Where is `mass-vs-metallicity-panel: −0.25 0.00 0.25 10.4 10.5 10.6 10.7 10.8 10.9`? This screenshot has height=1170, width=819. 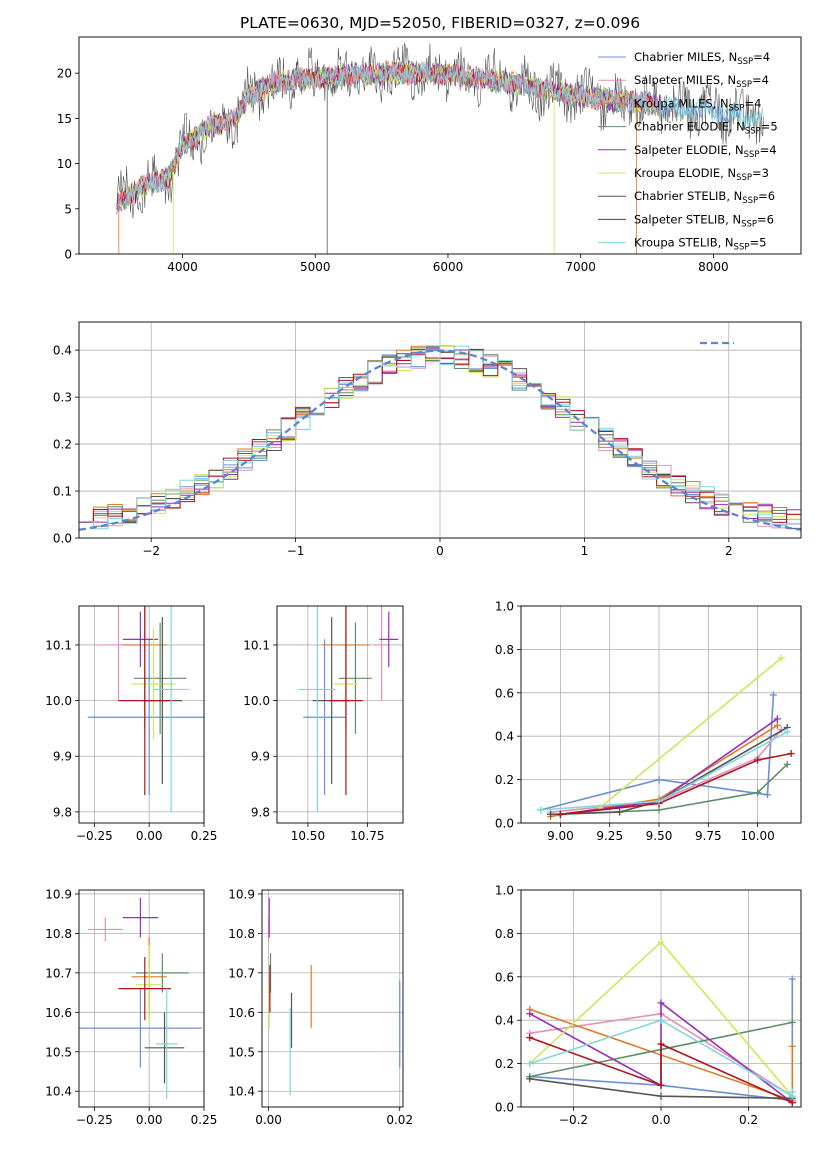 mass-vs-metallicity-panel: −0.25 0.00 0.25 10.4 10.5 10.6 10.7 10.8 10.9 is located at coordinates (131, 1007).